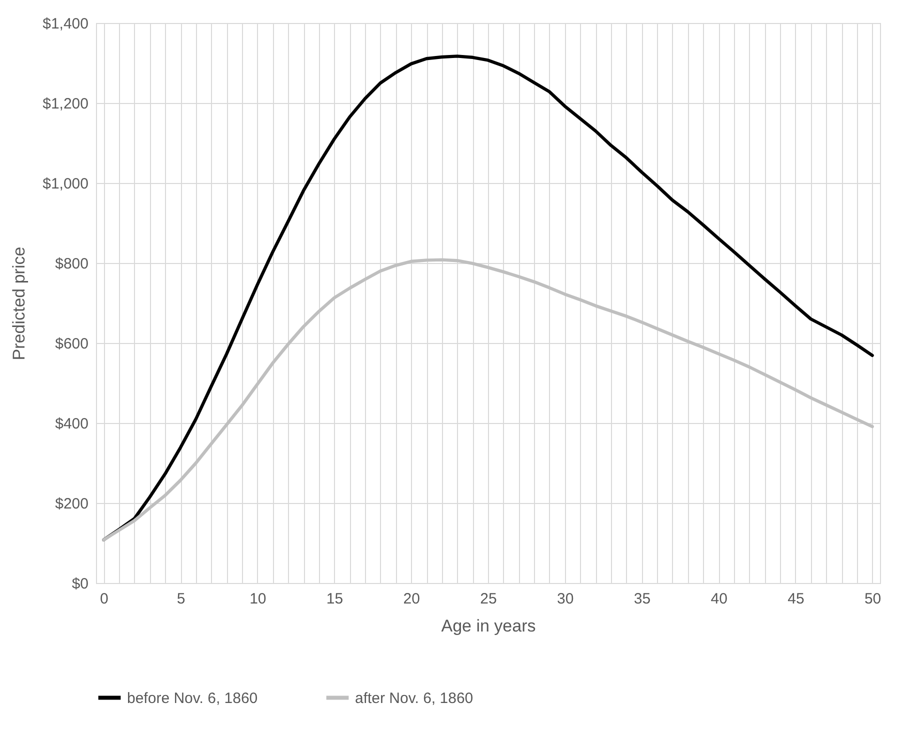  What do you see at coordinates (65, 184) in the screenshot?
I see `y-tick-label: $1,000` at bounding box center [65, 184].